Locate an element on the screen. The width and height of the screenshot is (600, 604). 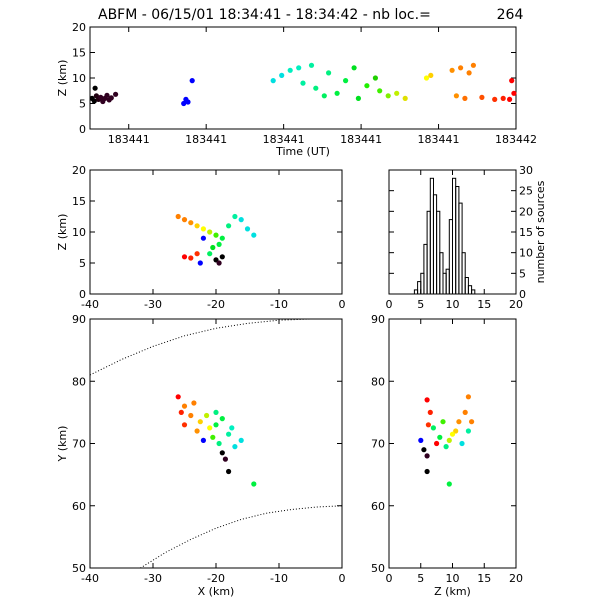
xz-panel-ytick-label: 15 is located at coordinates (79, 201).